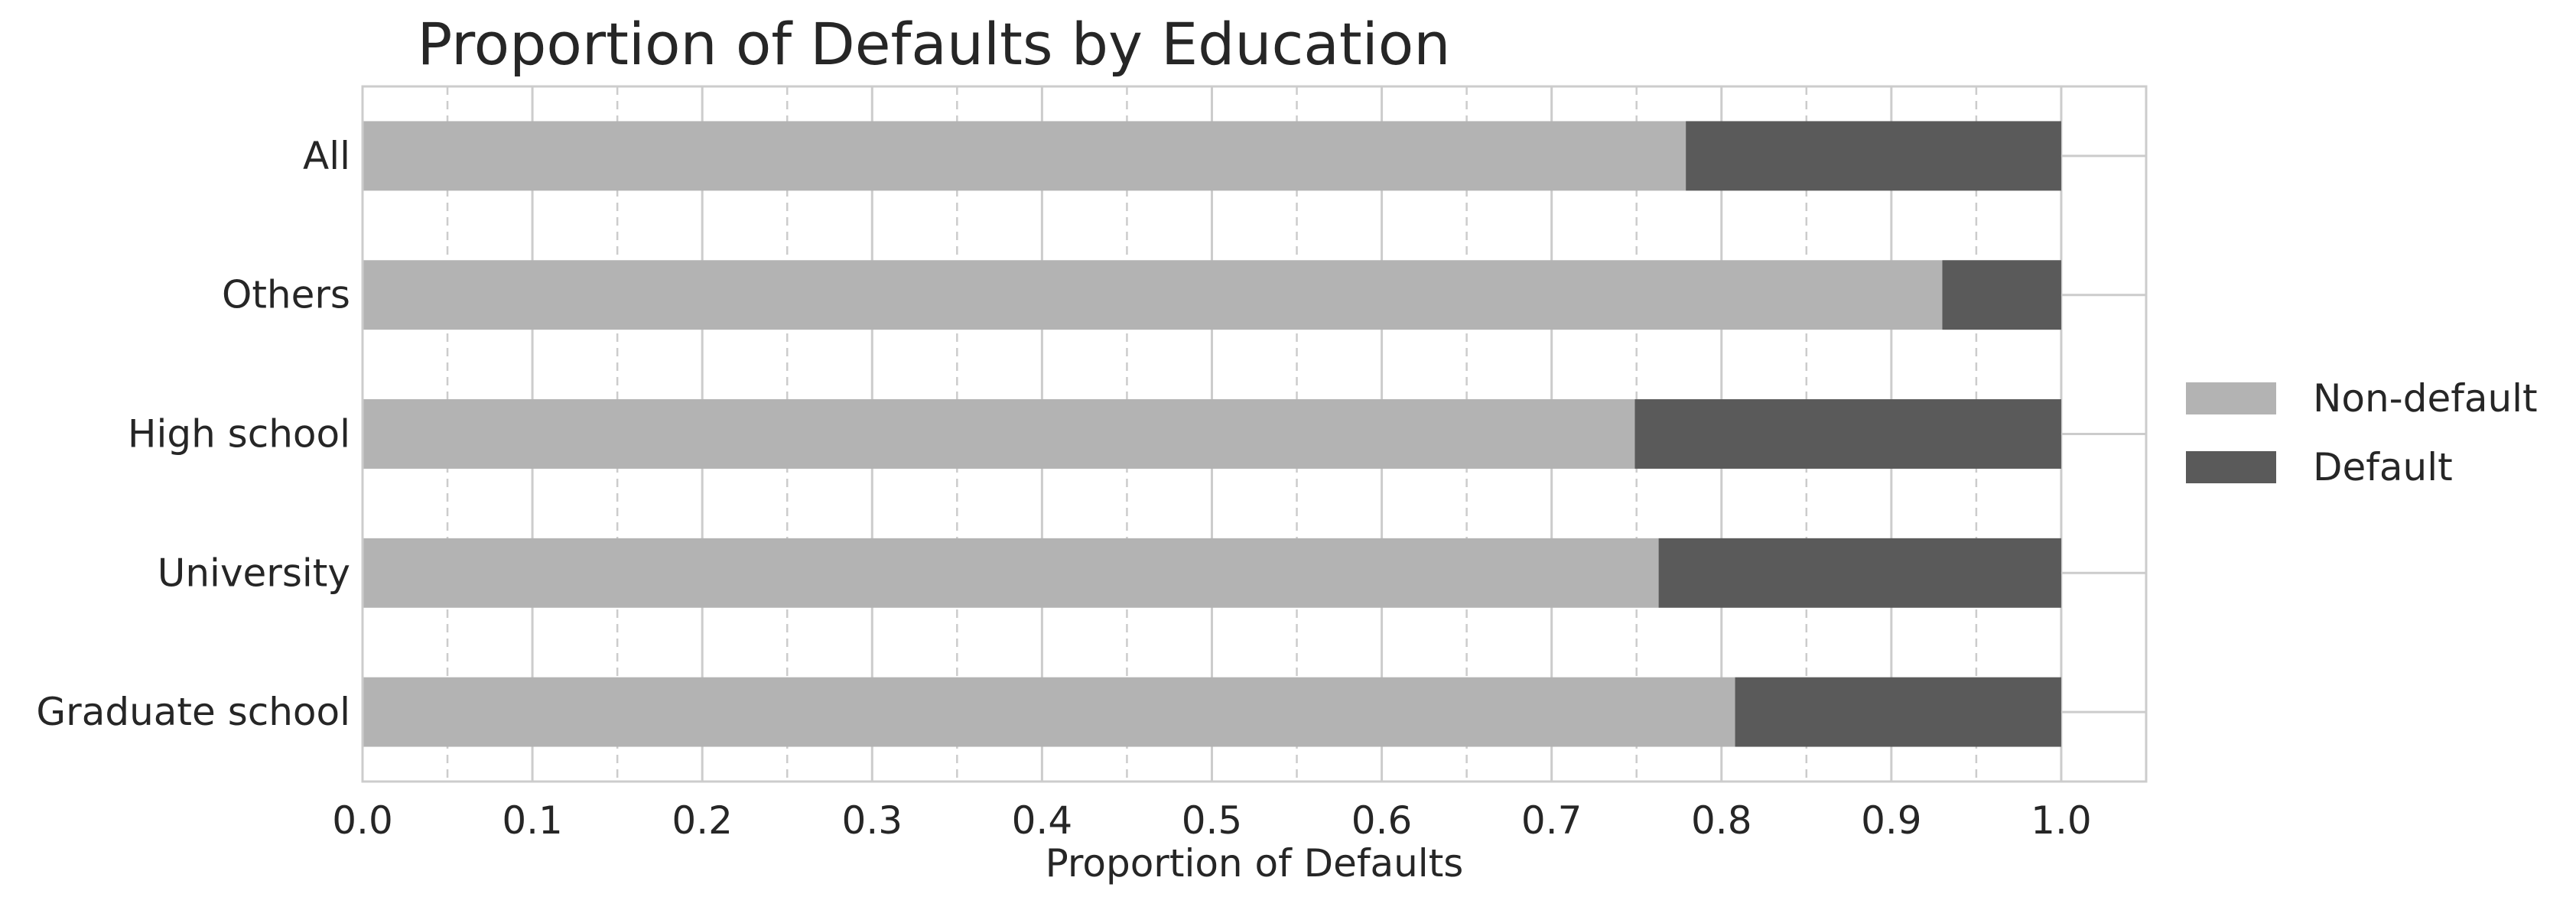 This screenshot has width=2576, height=910. I want to click on x-tick-label: 0.7, so click(1551, 820).